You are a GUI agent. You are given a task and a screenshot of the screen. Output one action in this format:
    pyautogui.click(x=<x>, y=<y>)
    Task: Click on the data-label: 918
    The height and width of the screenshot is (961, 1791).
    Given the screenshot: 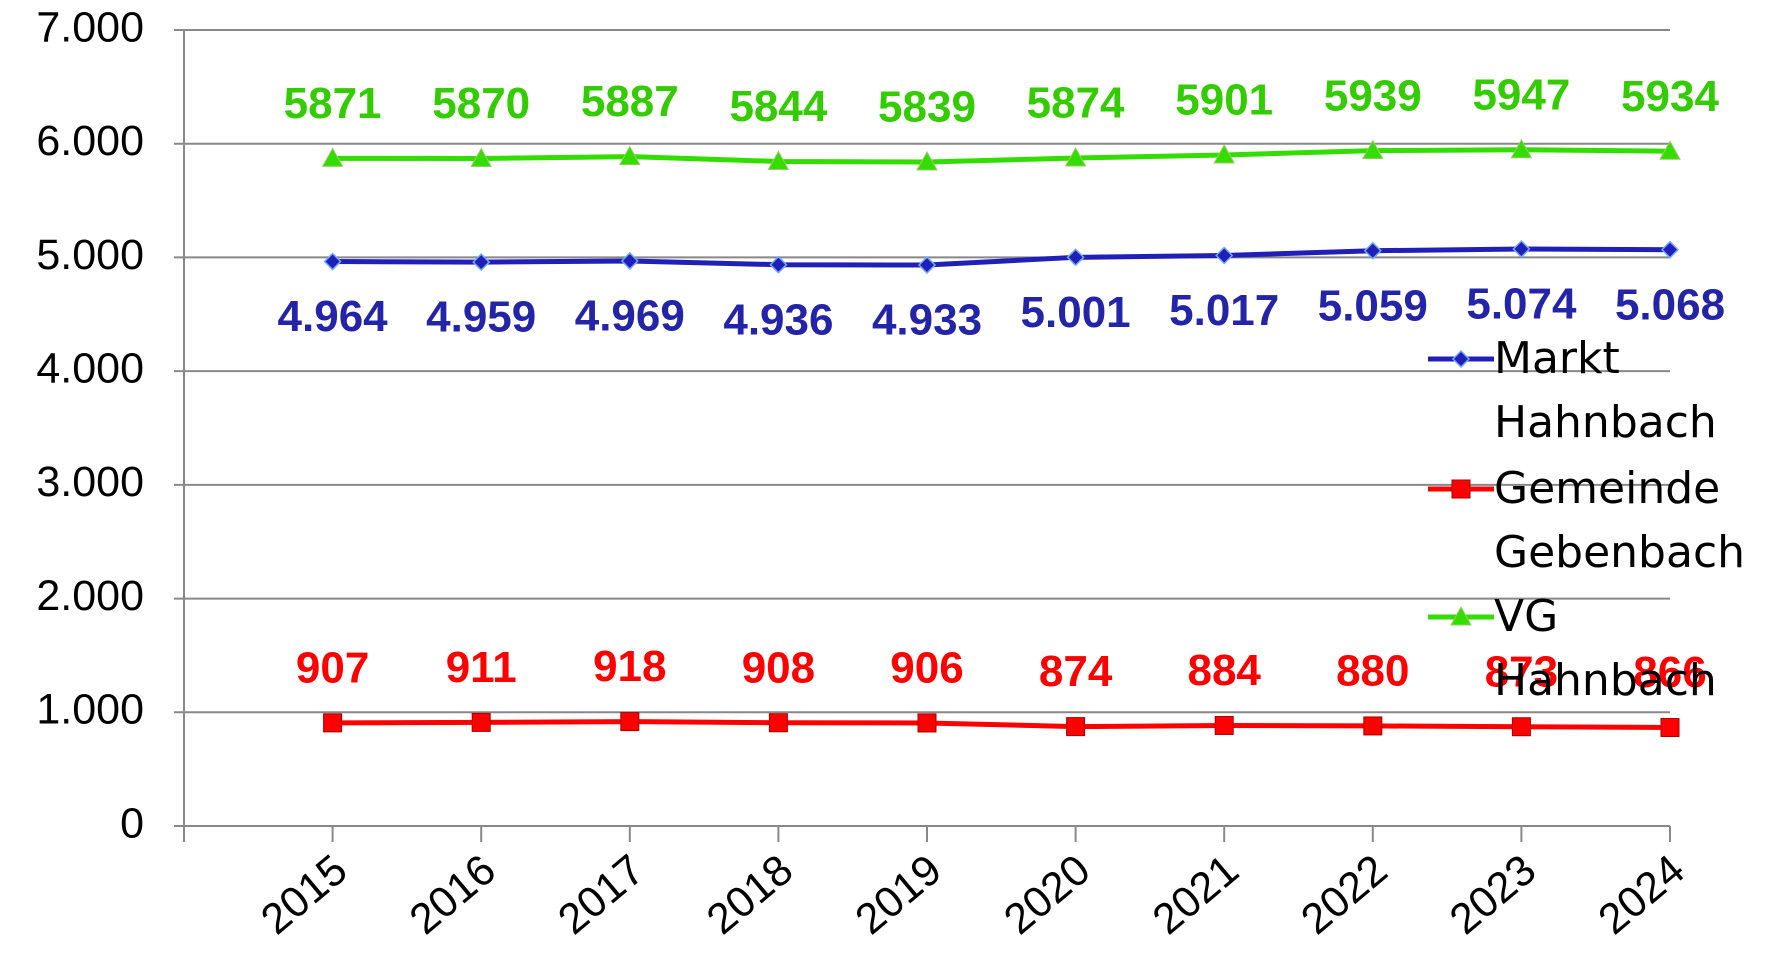 What is the action you would take?
    pyautogui.click(x=629, y=666)
    